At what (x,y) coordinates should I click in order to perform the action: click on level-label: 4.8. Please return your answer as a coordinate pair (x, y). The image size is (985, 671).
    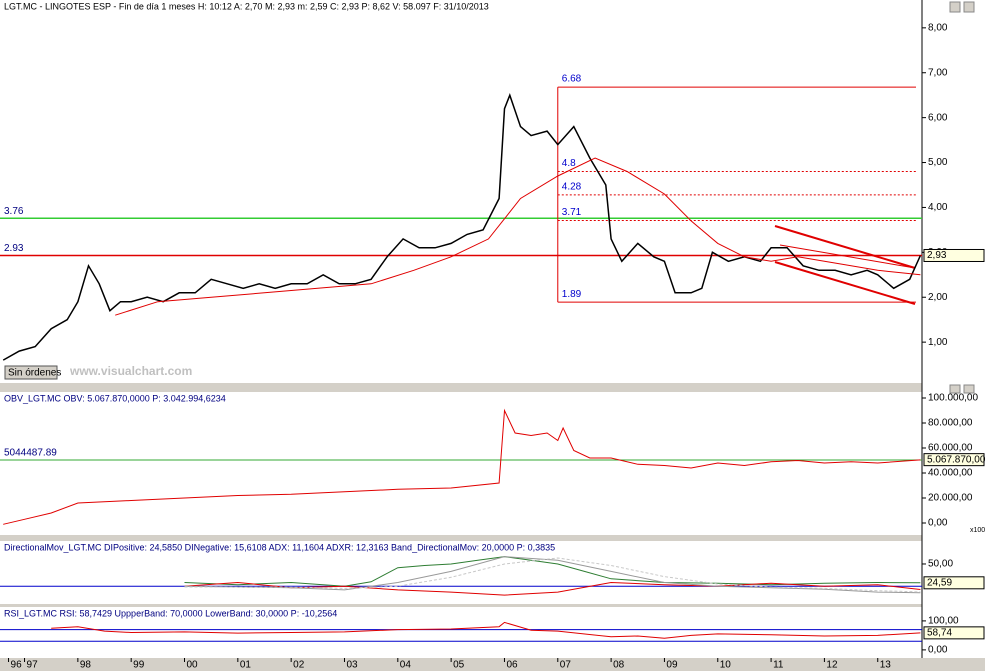
    Looking at the image, I should click on (569, 163).